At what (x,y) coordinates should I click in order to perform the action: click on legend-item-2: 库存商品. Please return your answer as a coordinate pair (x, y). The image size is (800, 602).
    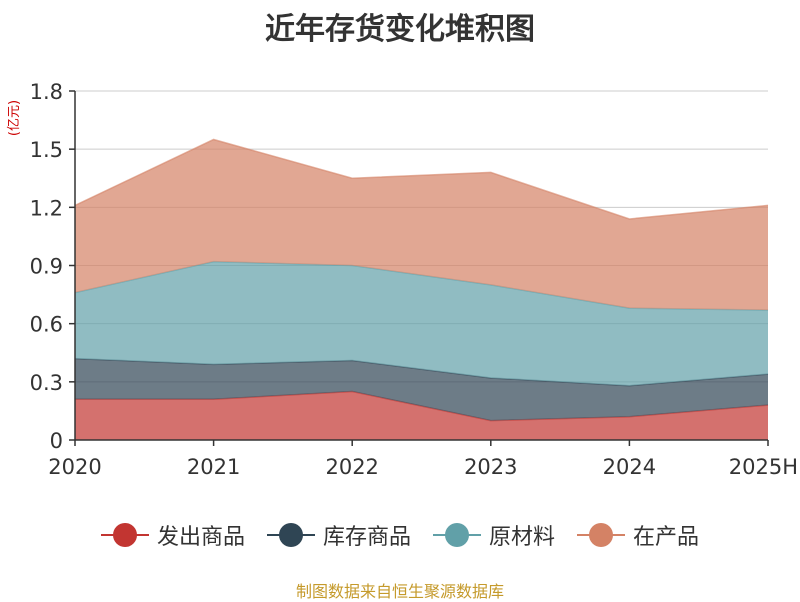
    Looking at the image, I should click on (338, 535).